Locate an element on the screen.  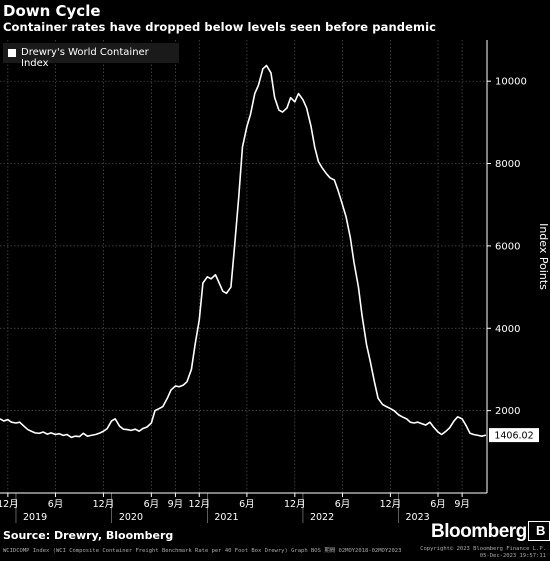
last-value-label: 1406.02 is located at coordinates (513, 436).